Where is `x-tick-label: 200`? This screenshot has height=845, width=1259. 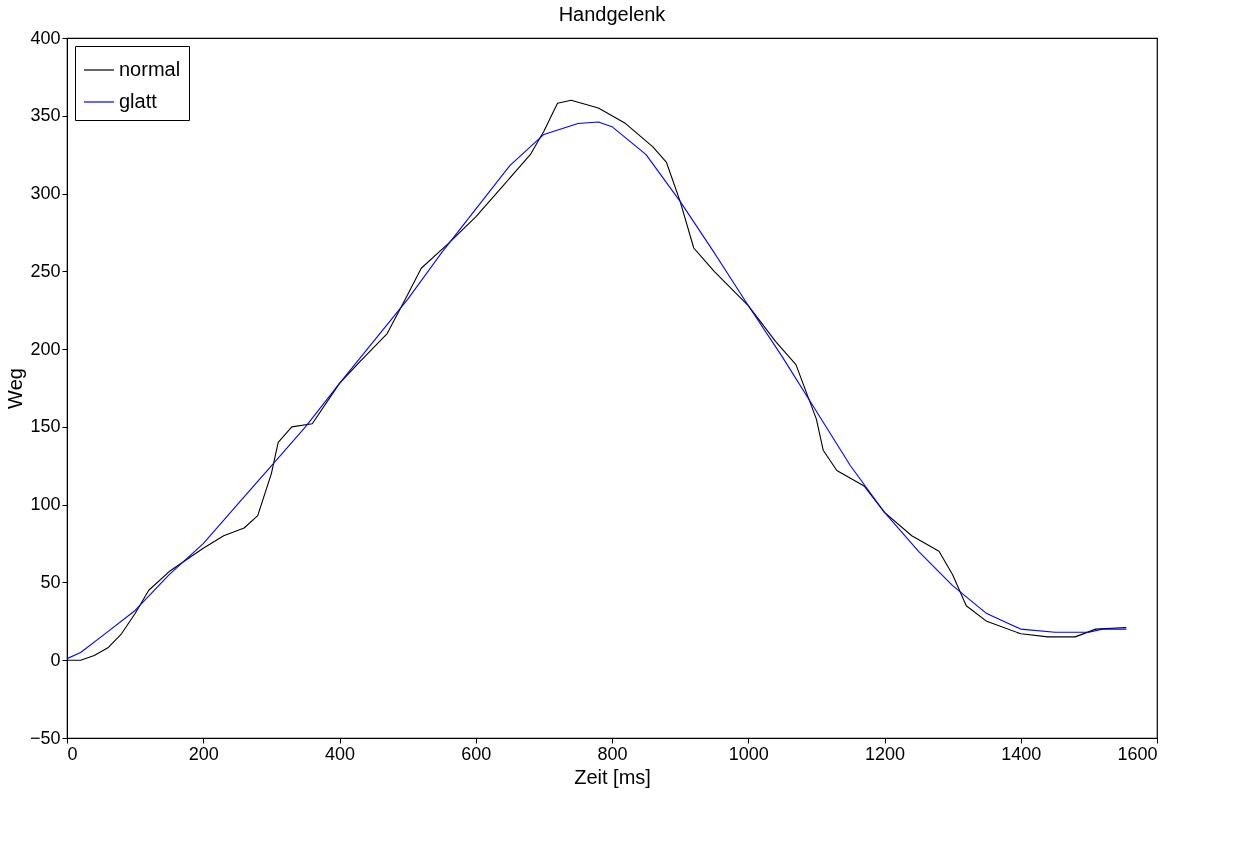
x-tick-label: 200 is located at coordinates (203, 753).